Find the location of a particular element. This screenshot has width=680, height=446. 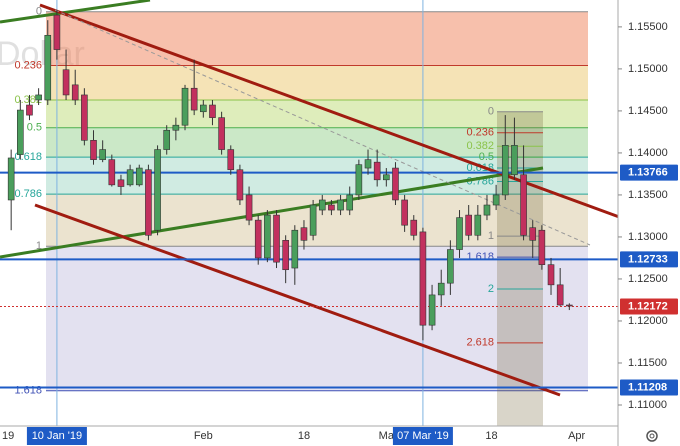

fib-label: 0.786 is located at coordinates (28, 194).